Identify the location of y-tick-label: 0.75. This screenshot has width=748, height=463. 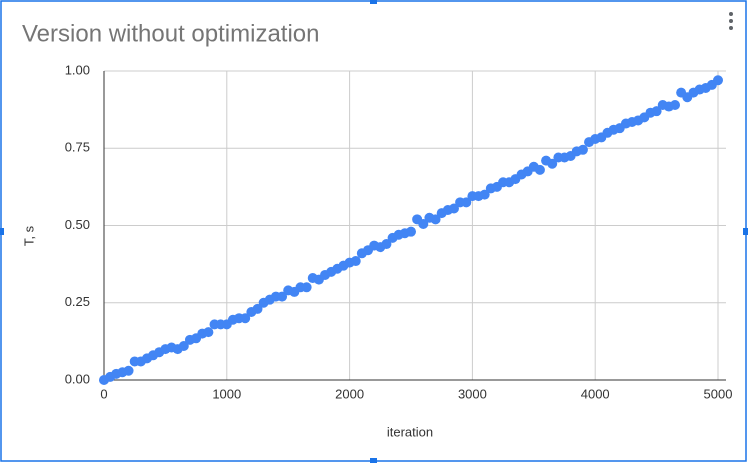
(77, 147).